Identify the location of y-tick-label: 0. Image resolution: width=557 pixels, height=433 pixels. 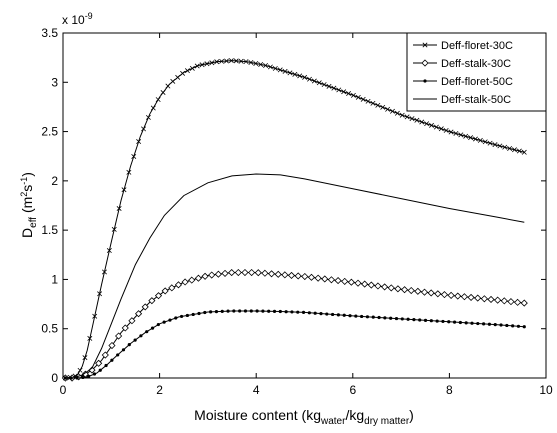
(54, 378).